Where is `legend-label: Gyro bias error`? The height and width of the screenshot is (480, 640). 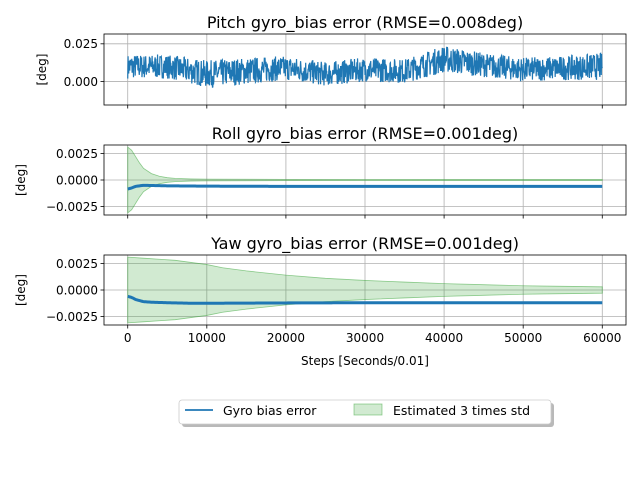
legend-label: Gyro bias error is located at coordinates (270, 410).